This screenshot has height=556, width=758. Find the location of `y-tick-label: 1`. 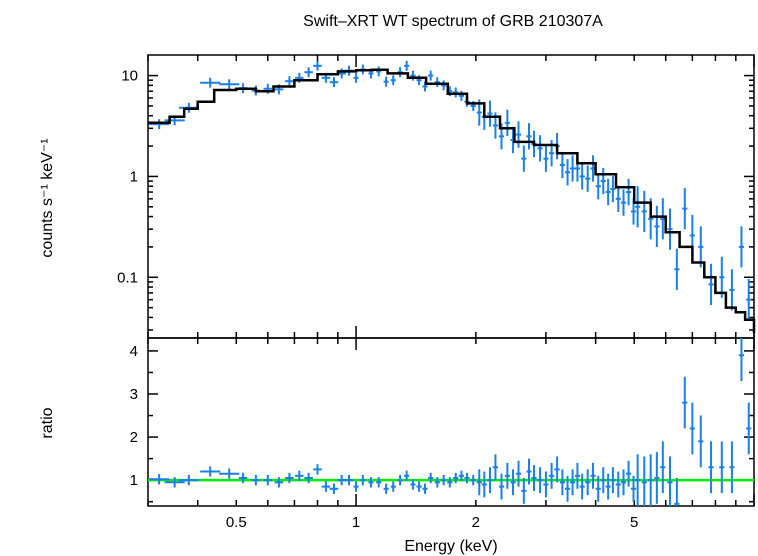

y-tick-label: 1 is located at coordinates (134, 480).